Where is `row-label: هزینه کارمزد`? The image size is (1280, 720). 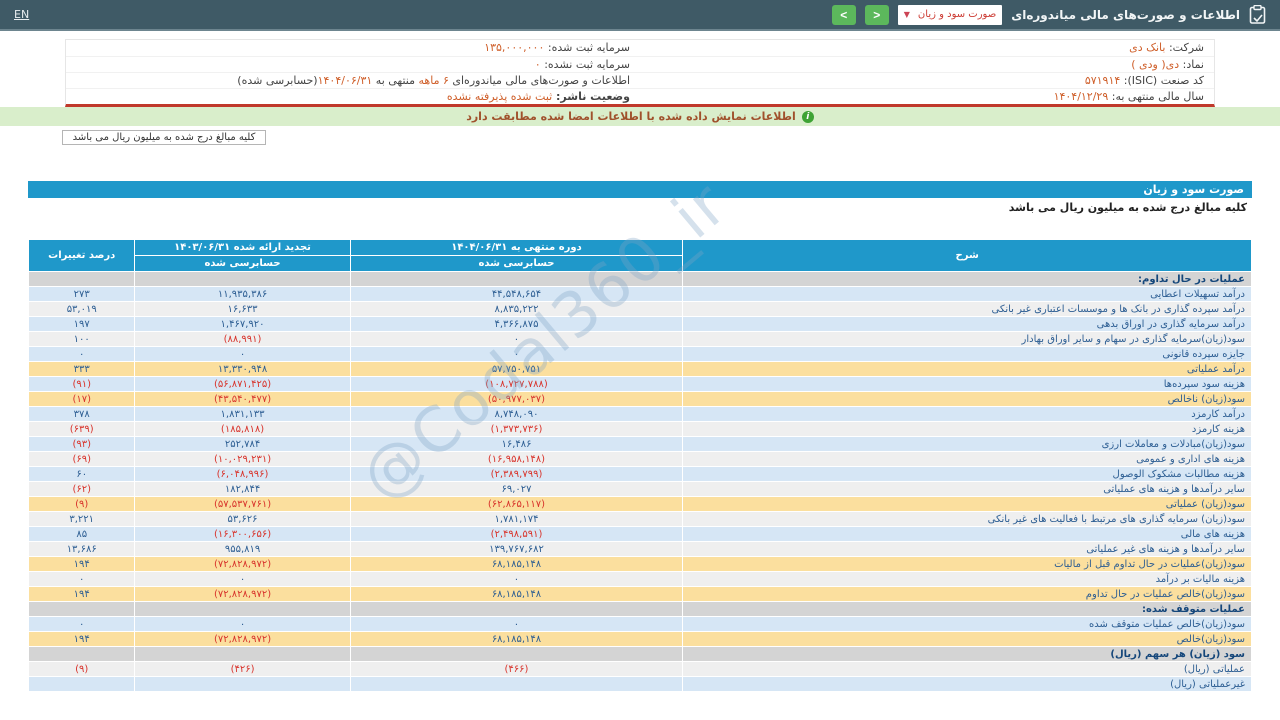
row-label: هزینه کارمزد is located at coordinates (967, 429).